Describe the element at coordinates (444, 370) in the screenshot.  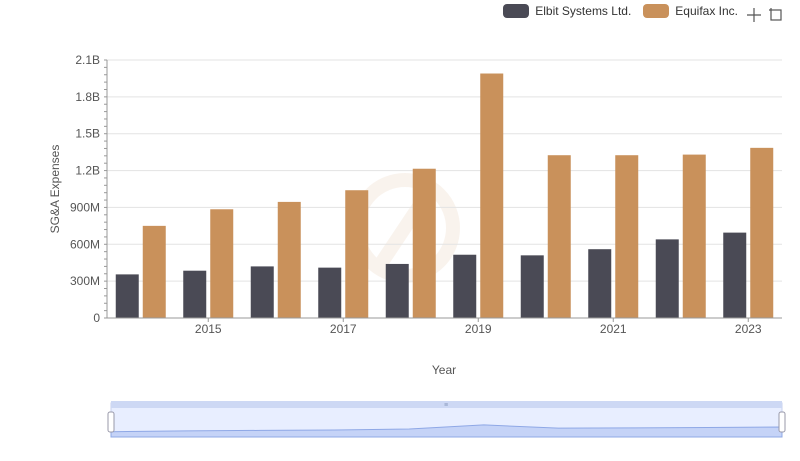
I see `x-axis-title: Year` at that location.